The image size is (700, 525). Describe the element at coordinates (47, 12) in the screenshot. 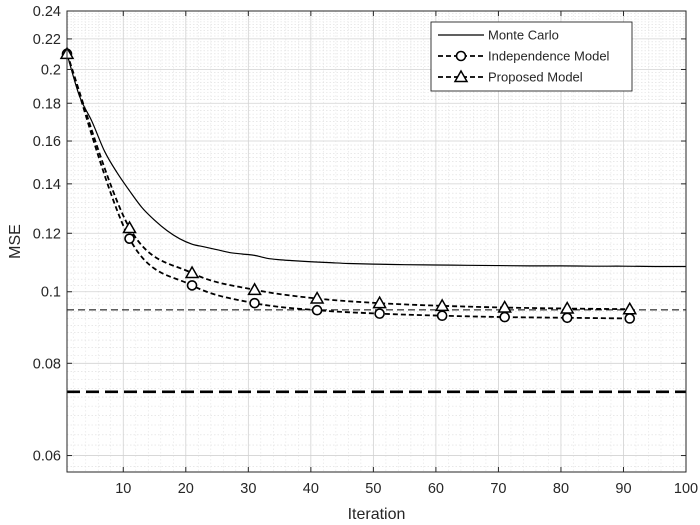

I see `y-tick-label: 0.24` at that location.